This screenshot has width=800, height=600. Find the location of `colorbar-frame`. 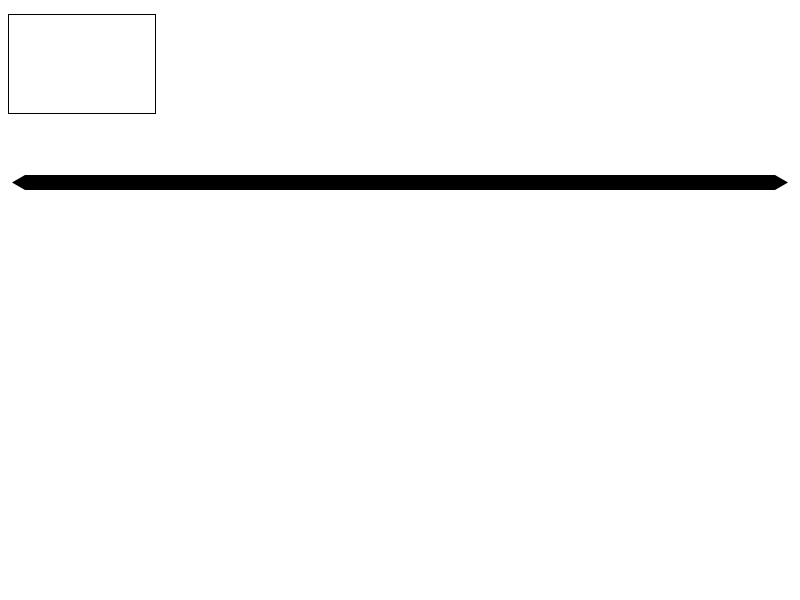

colorbar-frame is located at coordinates (400, 182).